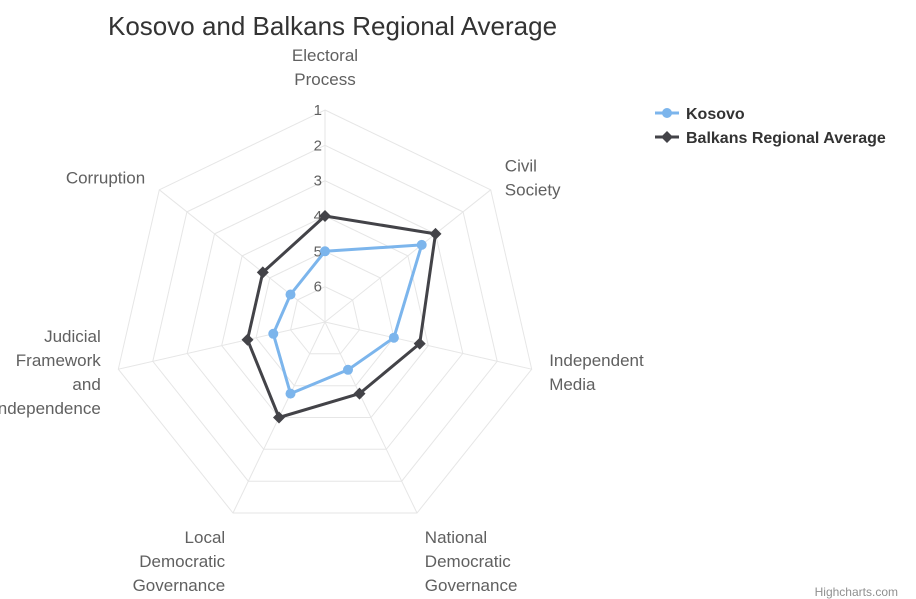  What do you see at coordinates (786, 138) in the screenshot?
I see `legend-label: Balkans Regional Average` at bounding box center [786, 138].